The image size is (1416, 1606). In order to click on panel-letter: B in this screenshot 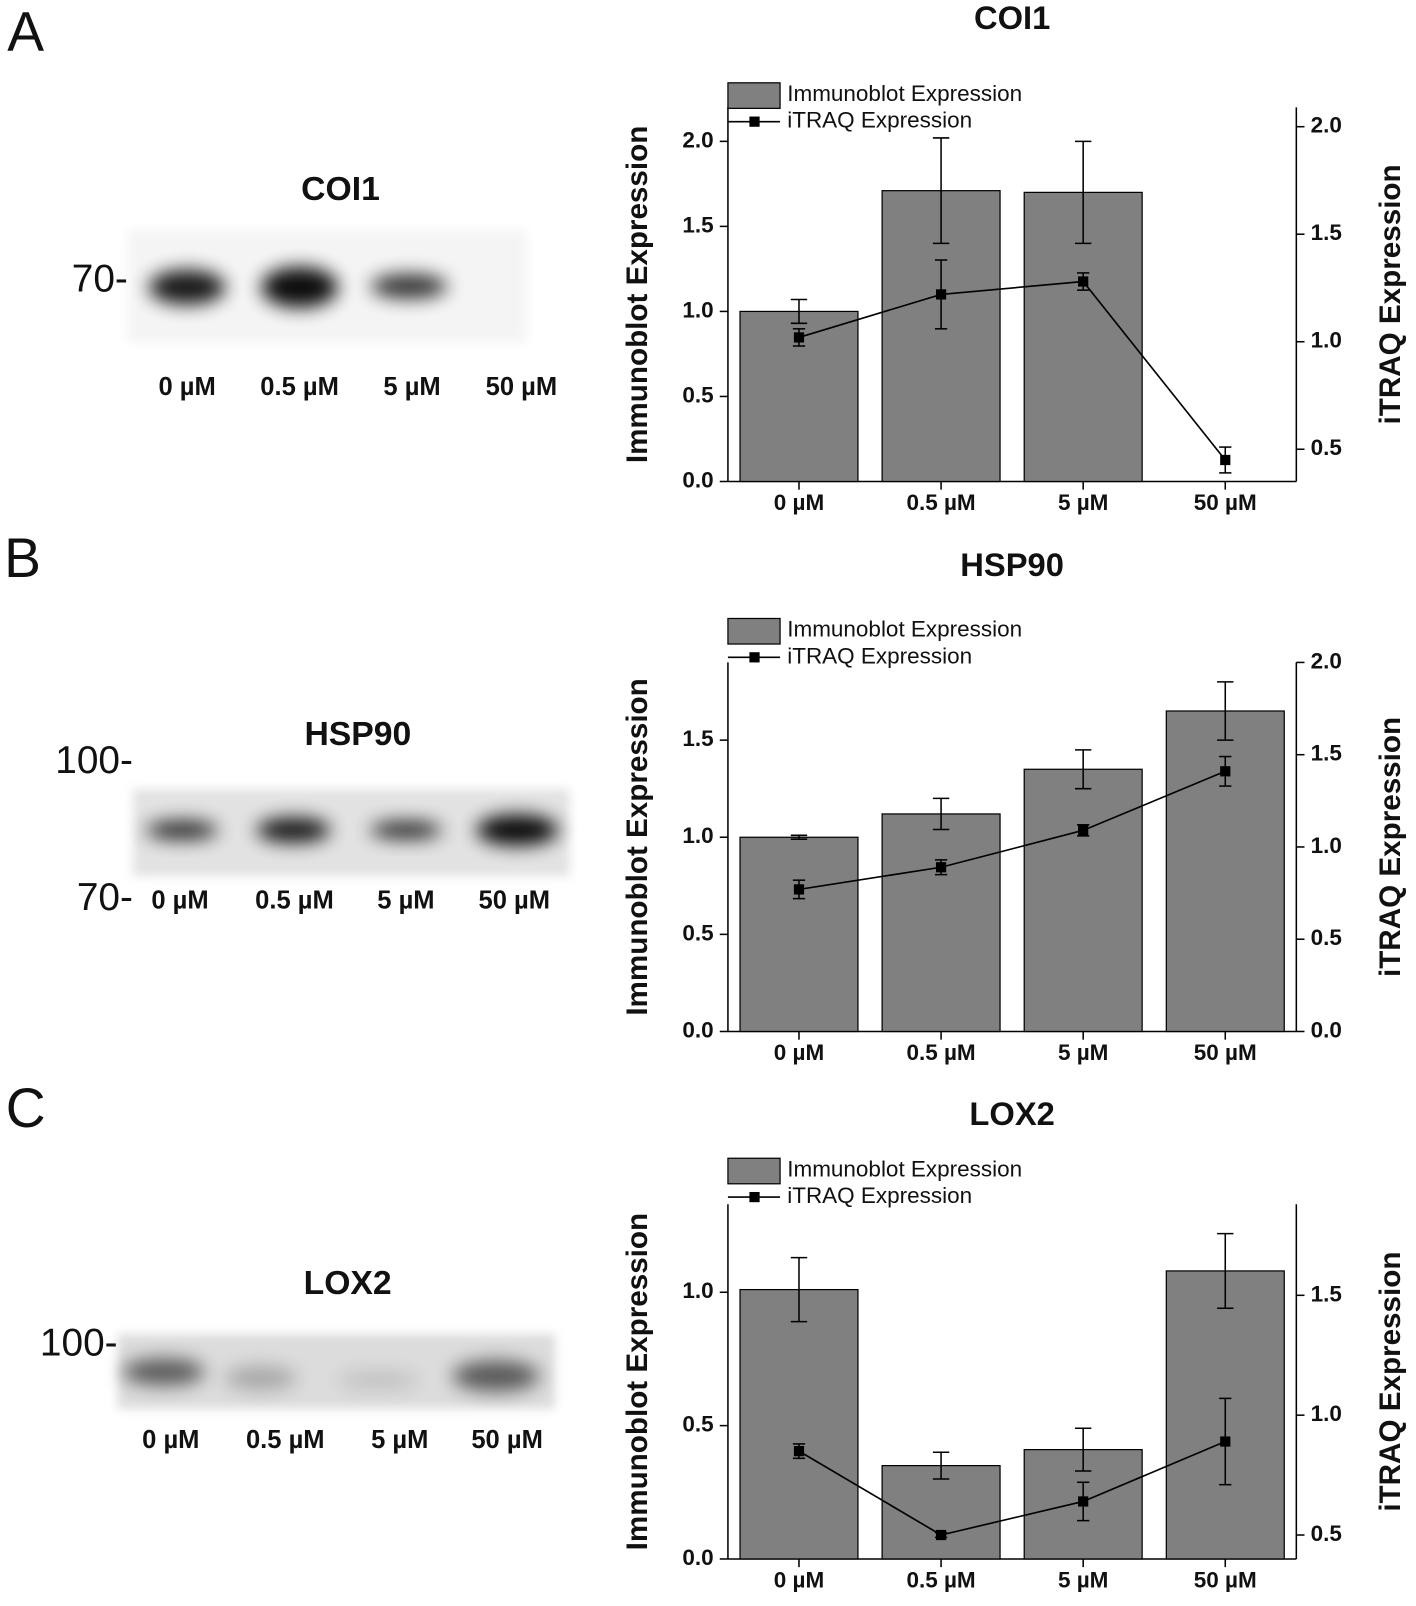, I will do `click(22, 558)`.